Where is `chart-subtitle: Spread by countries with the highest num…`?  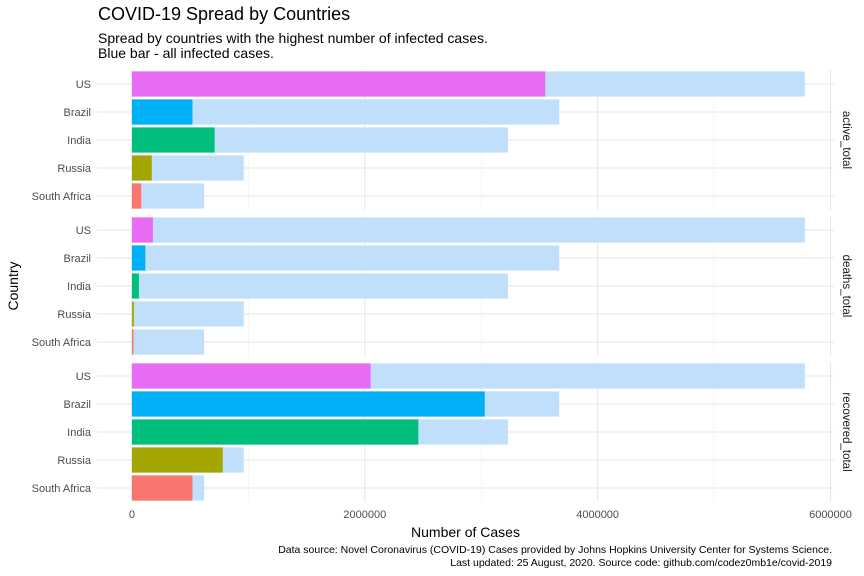
chart-subtitle: Spread by countries with the highest num… is located at coordinates (448, 46).